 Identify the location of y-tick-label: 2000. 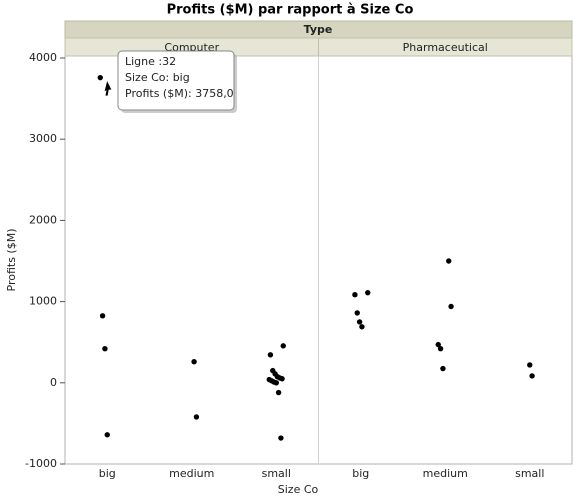
(43, 219).